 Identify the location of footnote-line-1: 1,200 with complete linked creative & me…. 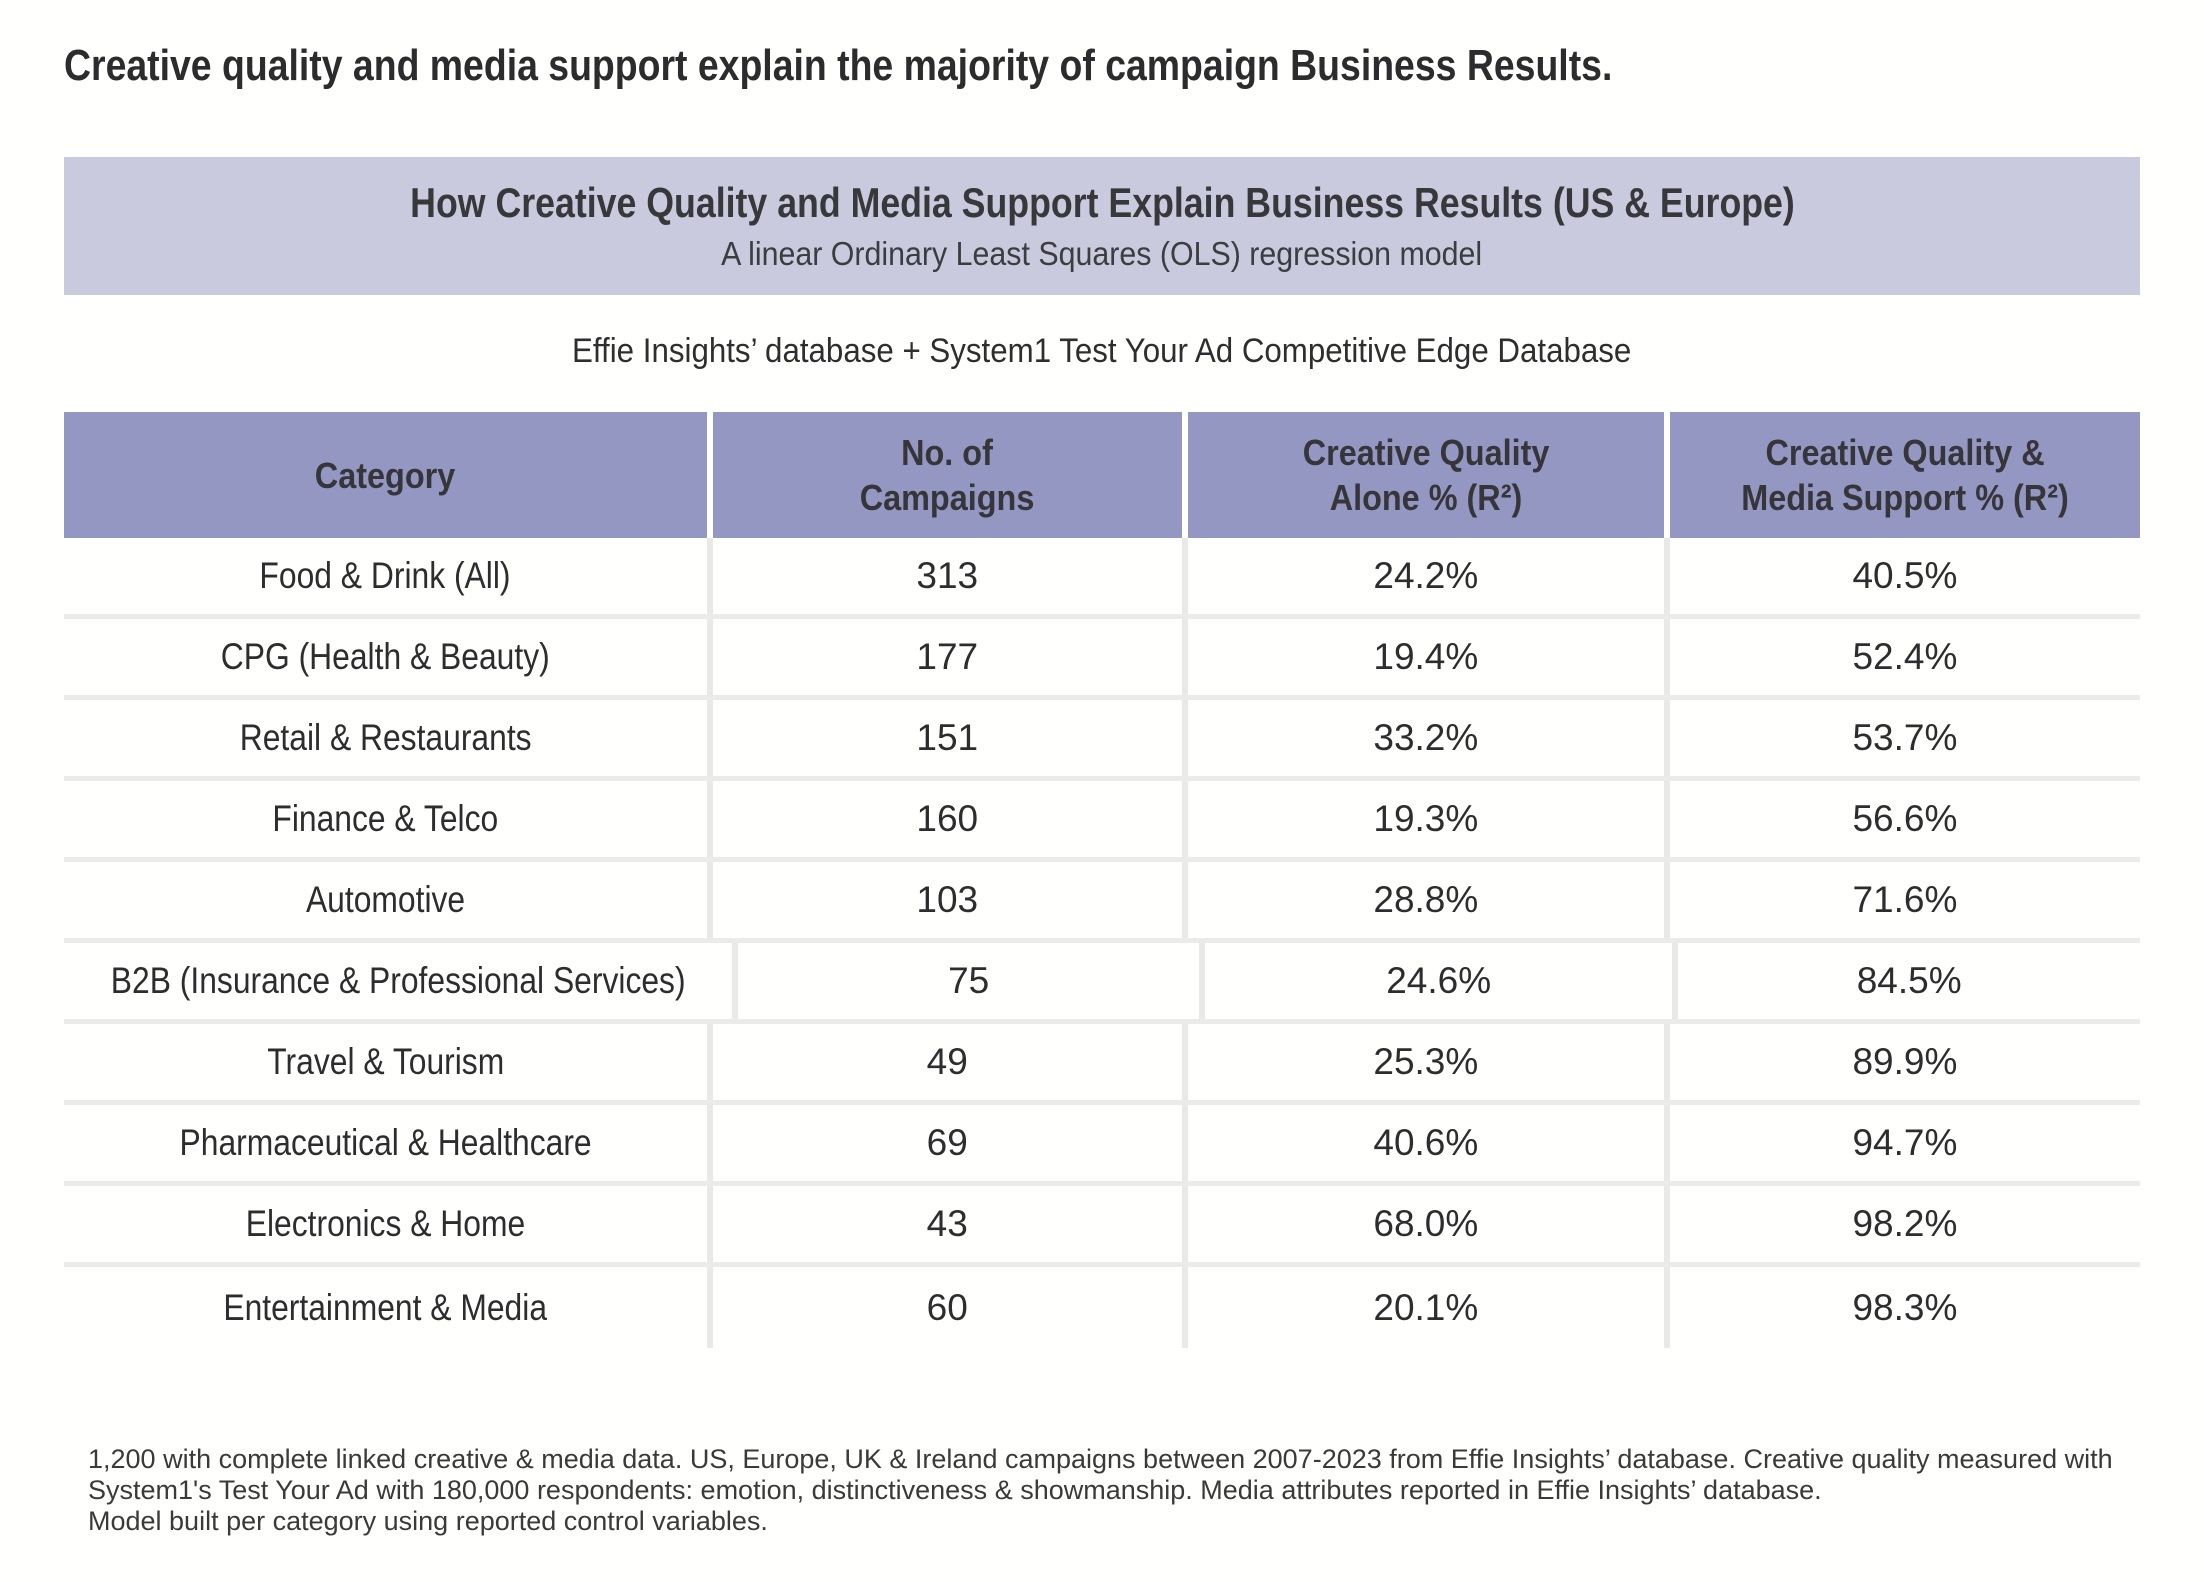
(1100, 1459).